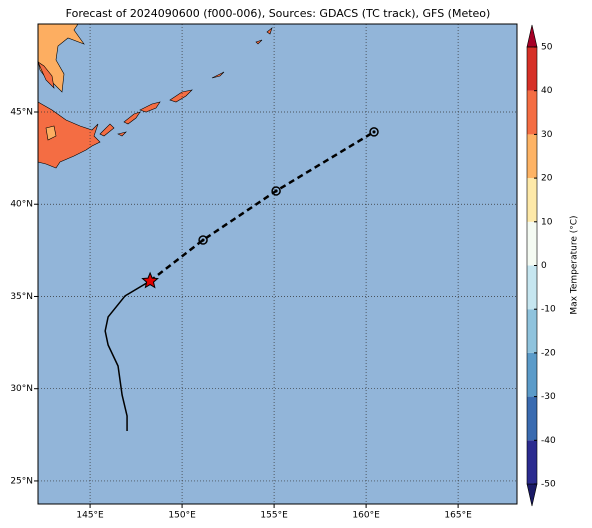  Describe the element at coordinates (547, 179) in the screenshot. I see `colorbar-tick-label: 20` at that location.